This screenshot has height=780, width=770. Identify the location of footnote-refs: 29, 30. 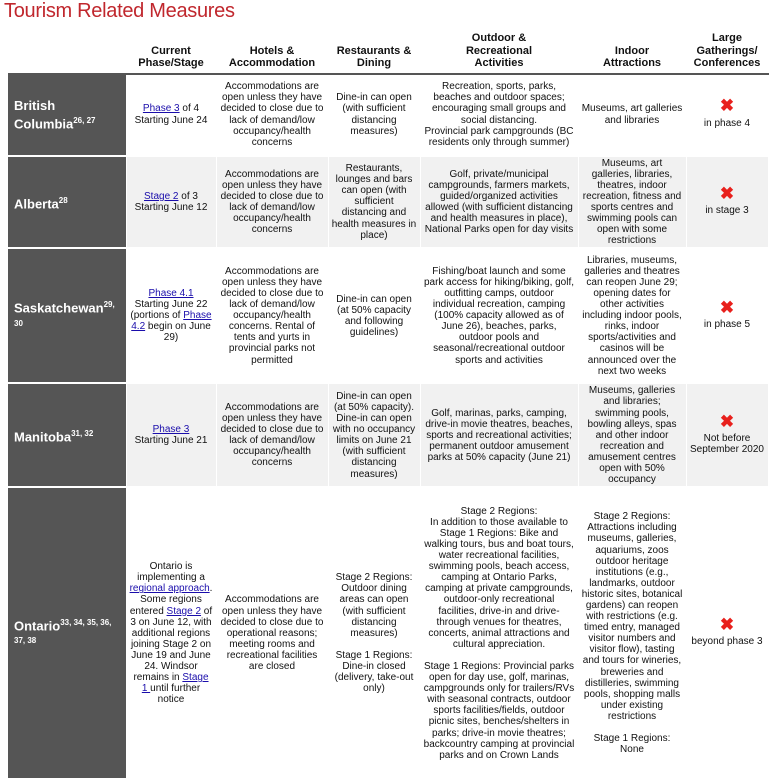
(64, 314).